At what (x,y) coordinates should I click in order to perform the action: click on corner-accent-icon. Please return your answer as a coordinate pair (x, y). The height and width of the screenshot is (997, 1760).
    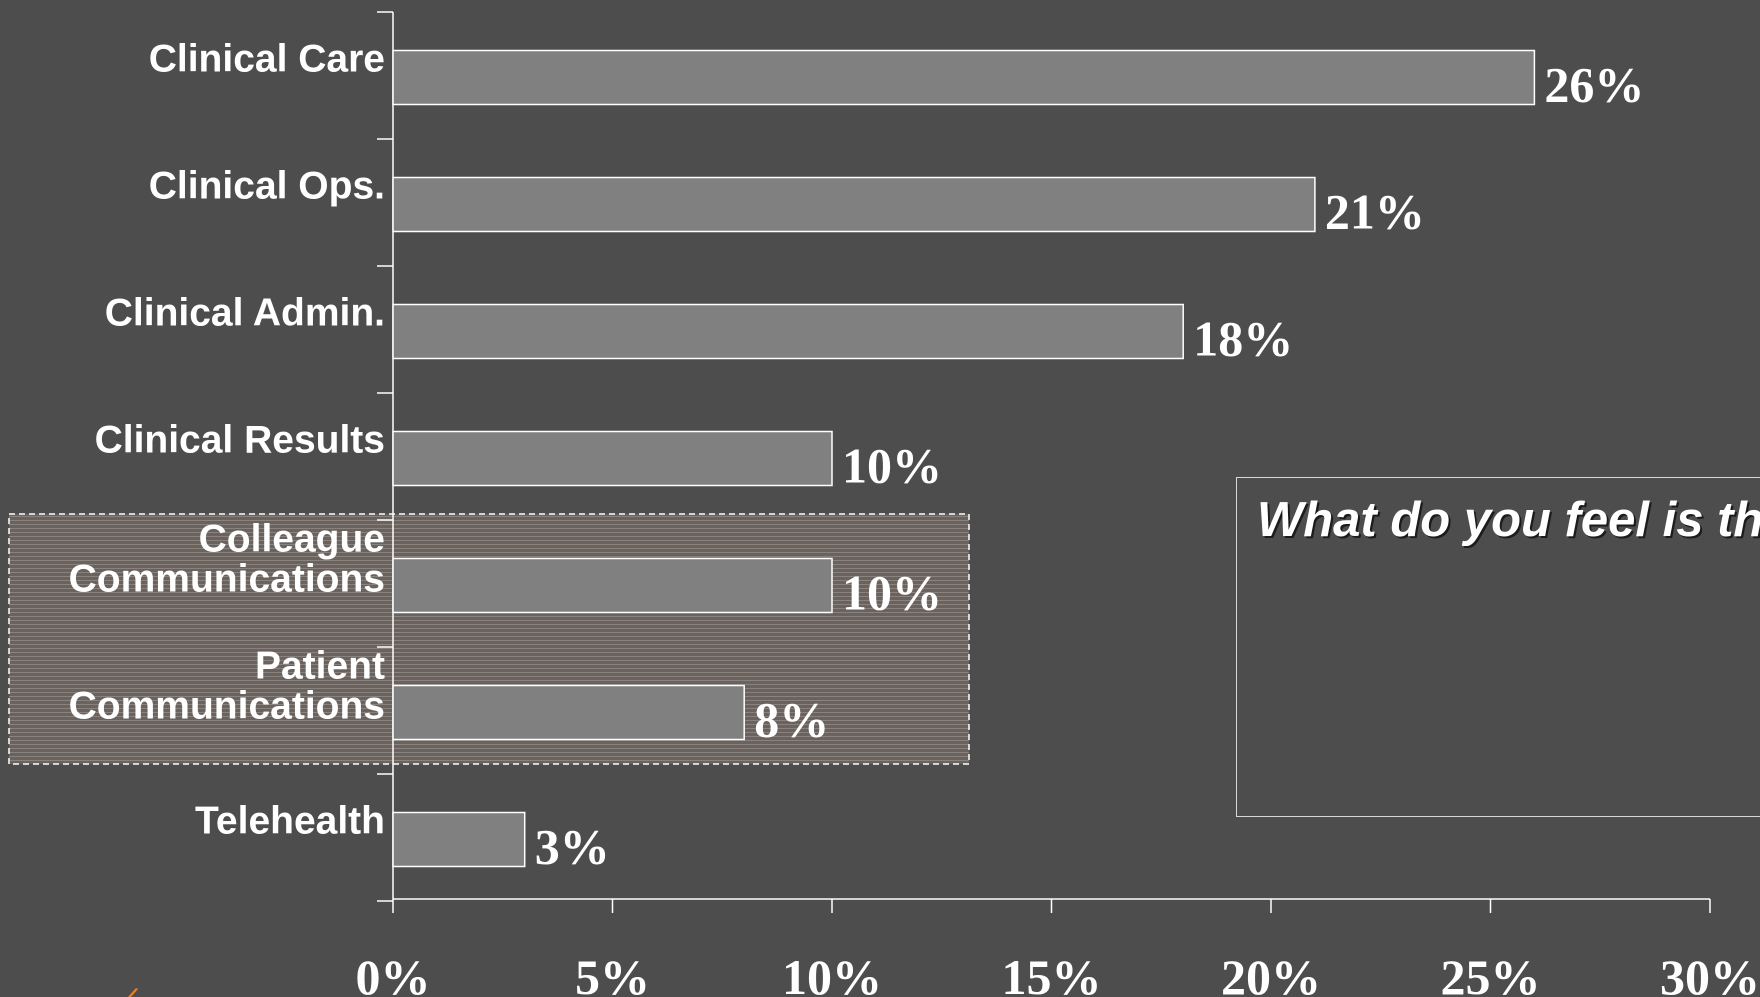
    Looking at the image, I should click on (133, 992).